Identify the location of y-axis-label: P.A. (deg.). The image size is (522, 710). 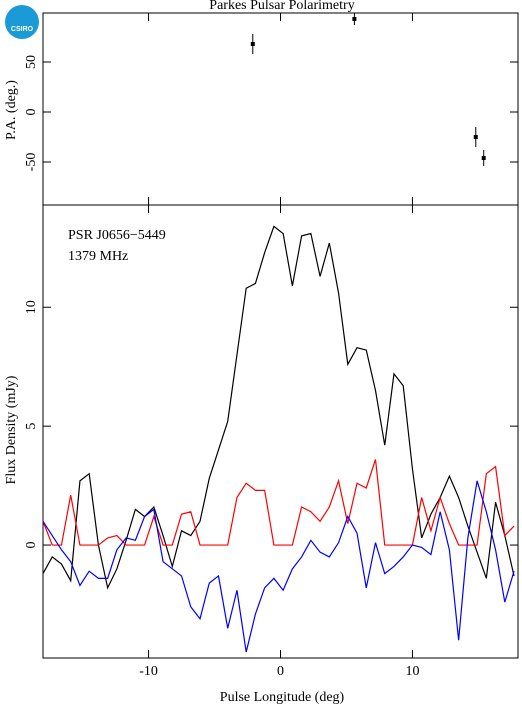
(11, 110).